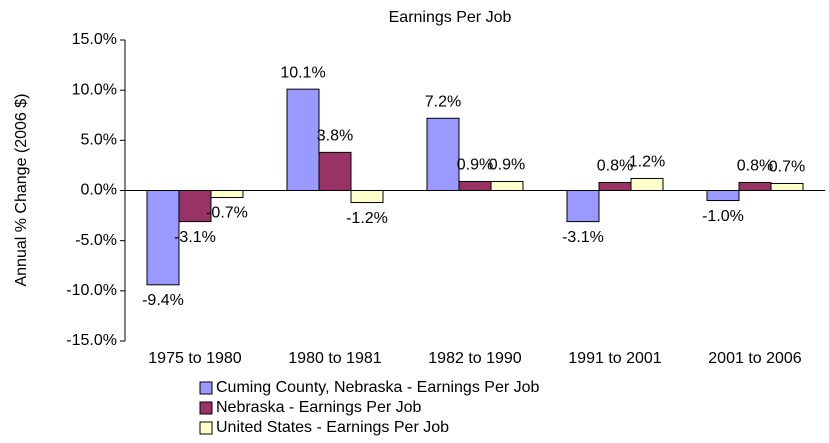 The height and width of the screenshot is (443, 829). Describe the element at coordinates (647, 162) in the screenshot. I see `data-label: 1.2%` at that location.